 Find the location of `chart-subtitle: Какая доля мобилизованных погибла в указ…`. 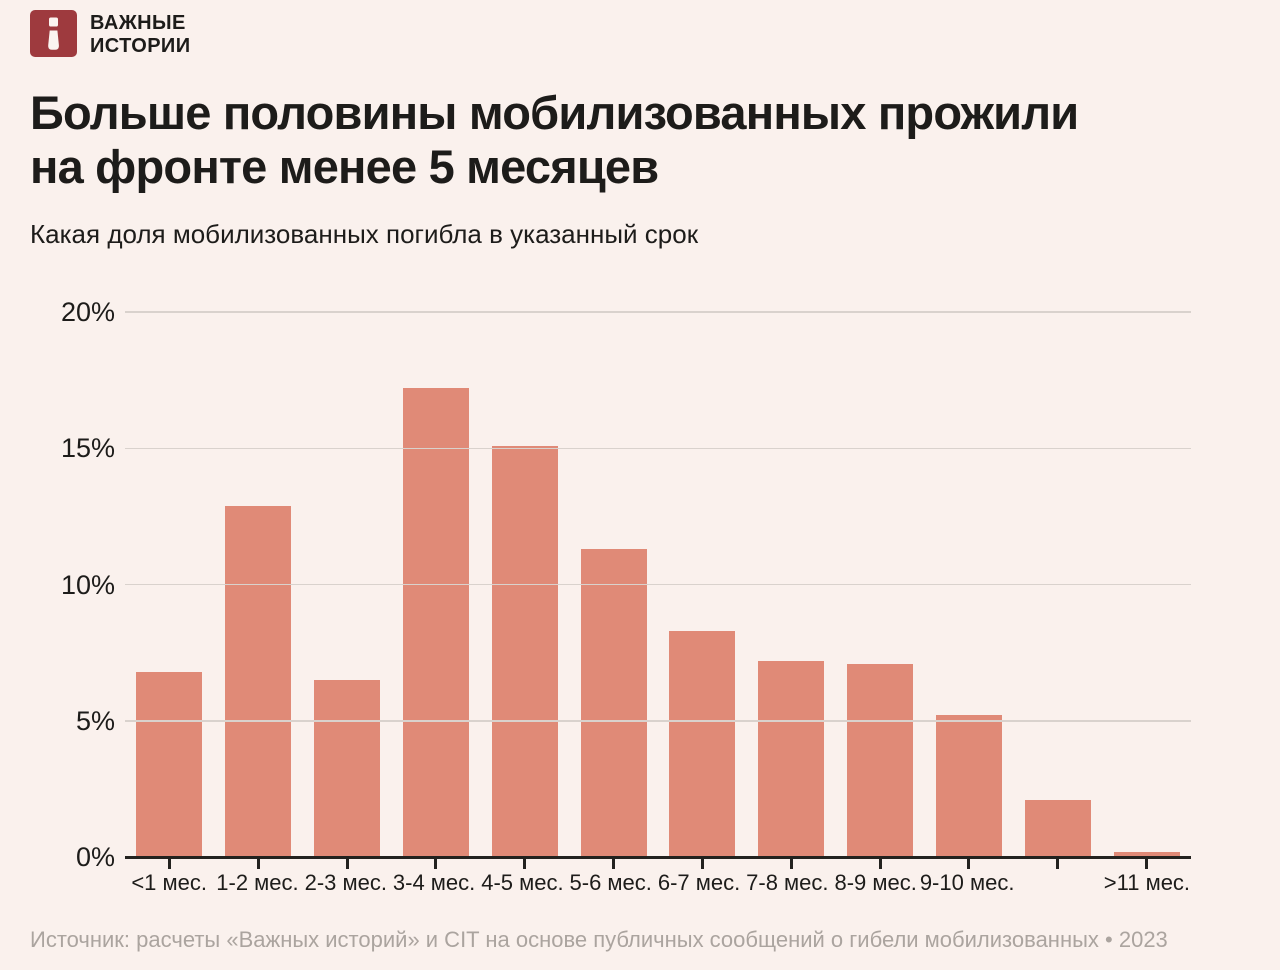

chart-subtitle: Какая доля мобилизованных погибла в указ… is located at coordinates (364, 234).